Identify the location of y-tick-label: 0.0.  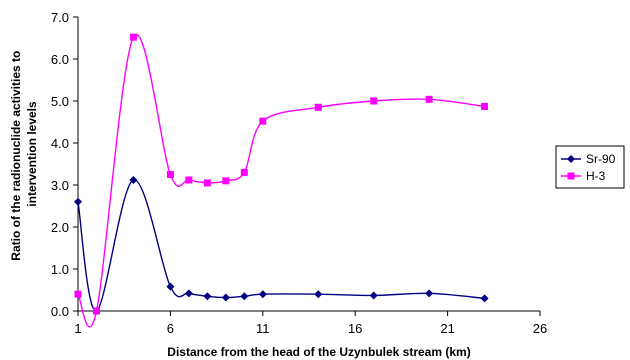
(60, 311).